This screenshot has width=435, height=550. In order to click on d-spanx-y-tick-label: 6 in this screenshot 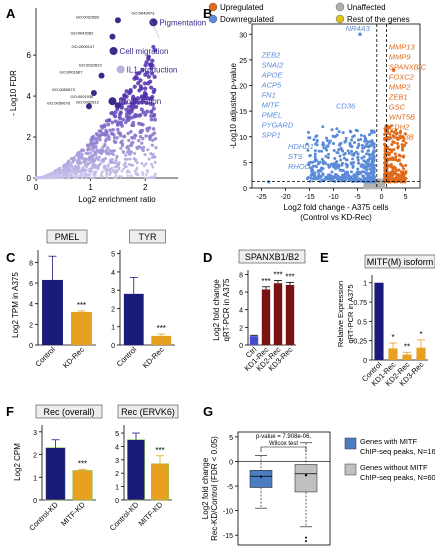, I will do `click(241, 293)`.